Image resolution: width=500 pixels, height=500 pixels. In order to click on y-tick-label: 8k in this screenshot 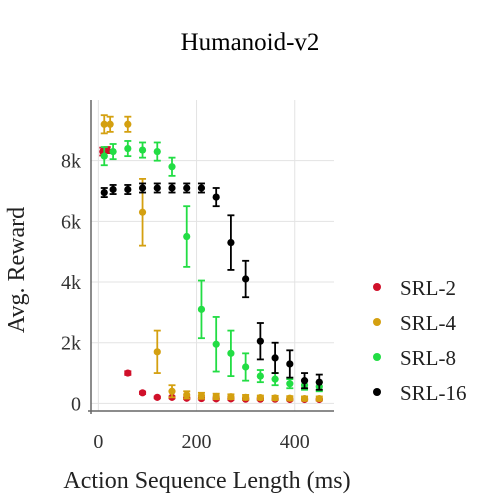, I will do `click(71, 162)`.